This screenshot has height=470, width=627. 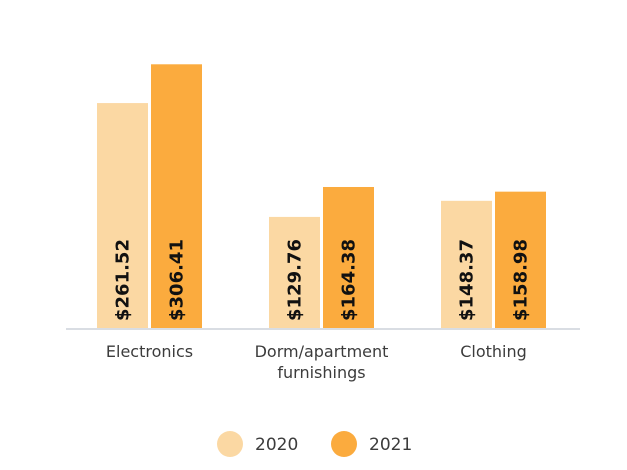 I want to click on category-label-line: Electronics, so click(x=149, y=351).